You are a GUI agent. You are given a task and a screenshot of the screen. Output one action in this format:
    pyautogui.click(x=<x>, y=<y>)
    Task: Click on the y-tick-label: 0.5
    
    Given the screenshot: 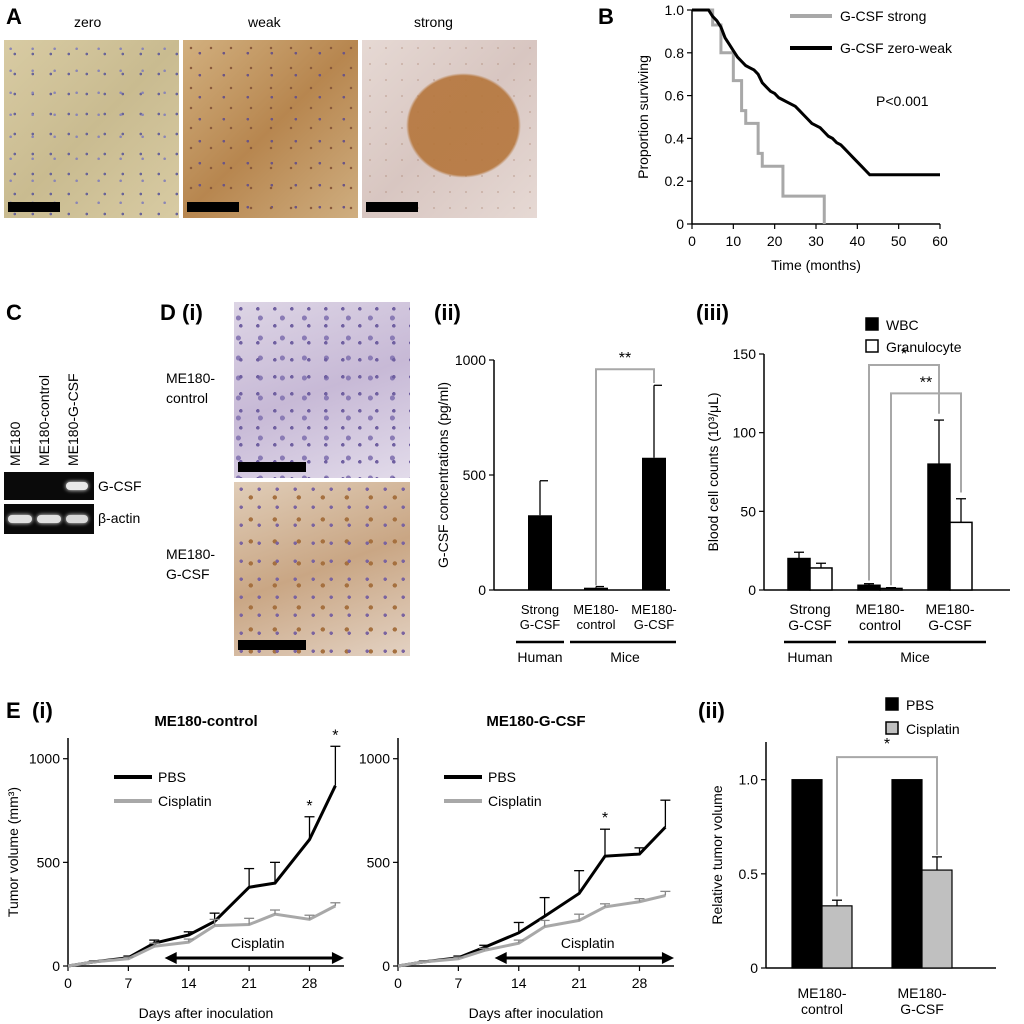 What is the action you would take?
    pyautogui.click(x=749, y=874)
    